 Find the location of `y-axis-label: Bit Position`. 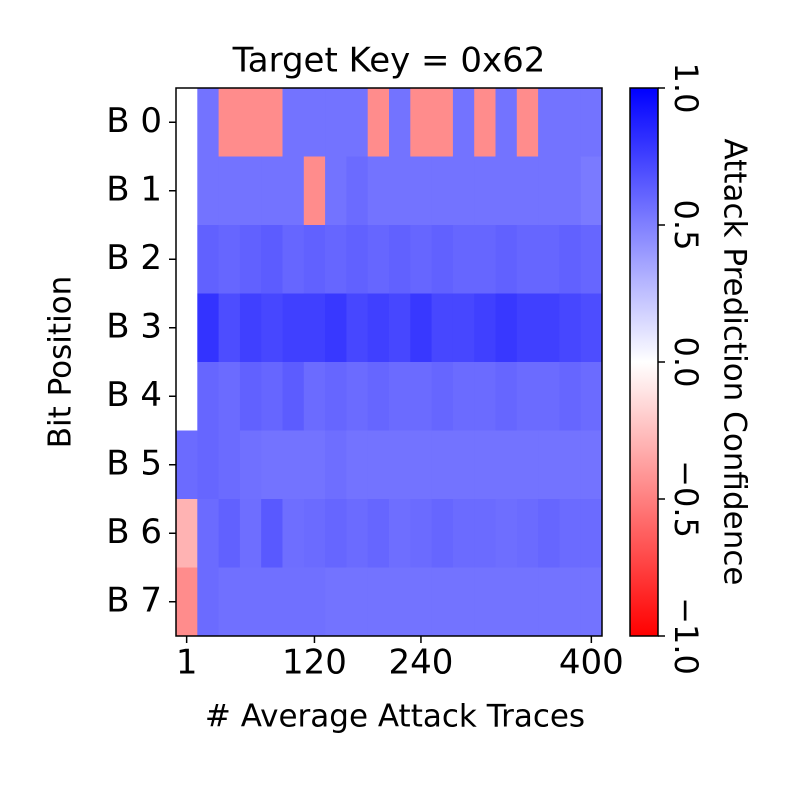

y-axis-label: Bit Position is located at coordinates (61, 362).